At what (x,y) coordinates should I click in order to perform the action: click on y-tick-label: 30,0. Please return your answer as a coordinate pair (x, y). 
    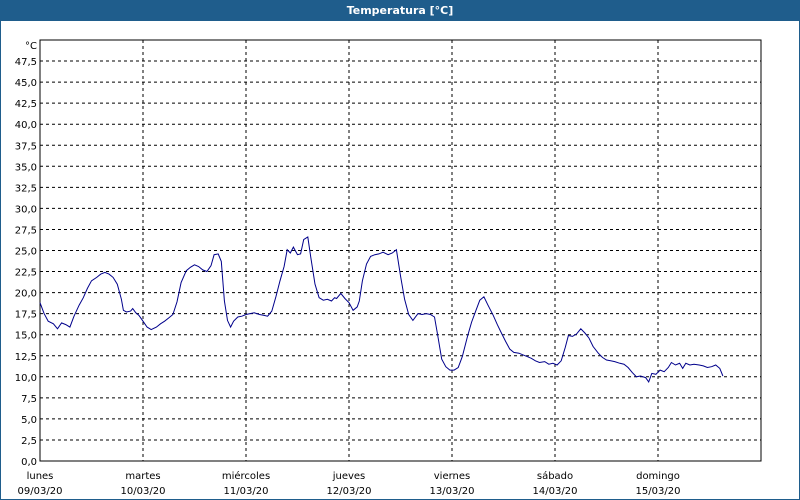
    Looking at the image, I should click on (26, 209).